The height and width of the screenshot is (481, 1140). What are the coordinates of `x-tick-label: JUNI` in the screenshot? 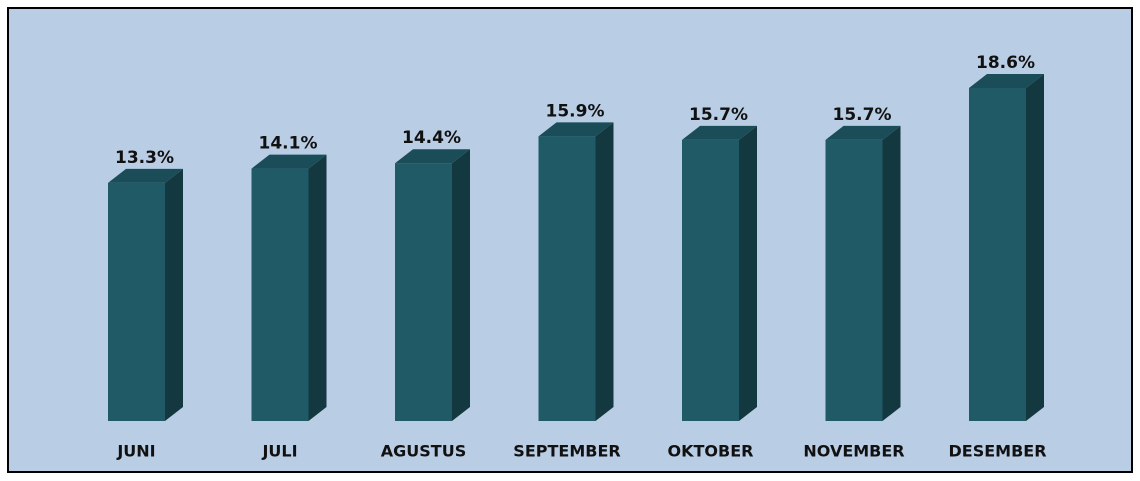 It's located at (135, 451).